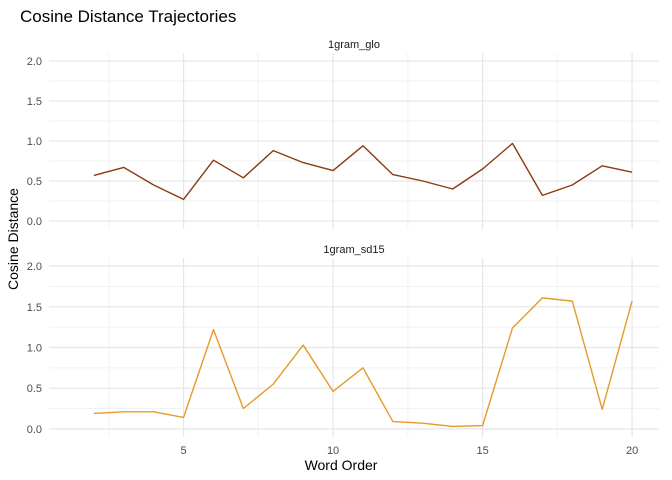 This screenshot has height=480, width=672. What do you see at coordinates (333, 451) in the screenshot?
I see `x-tick-label: 10` at bounding box center [333, 451].